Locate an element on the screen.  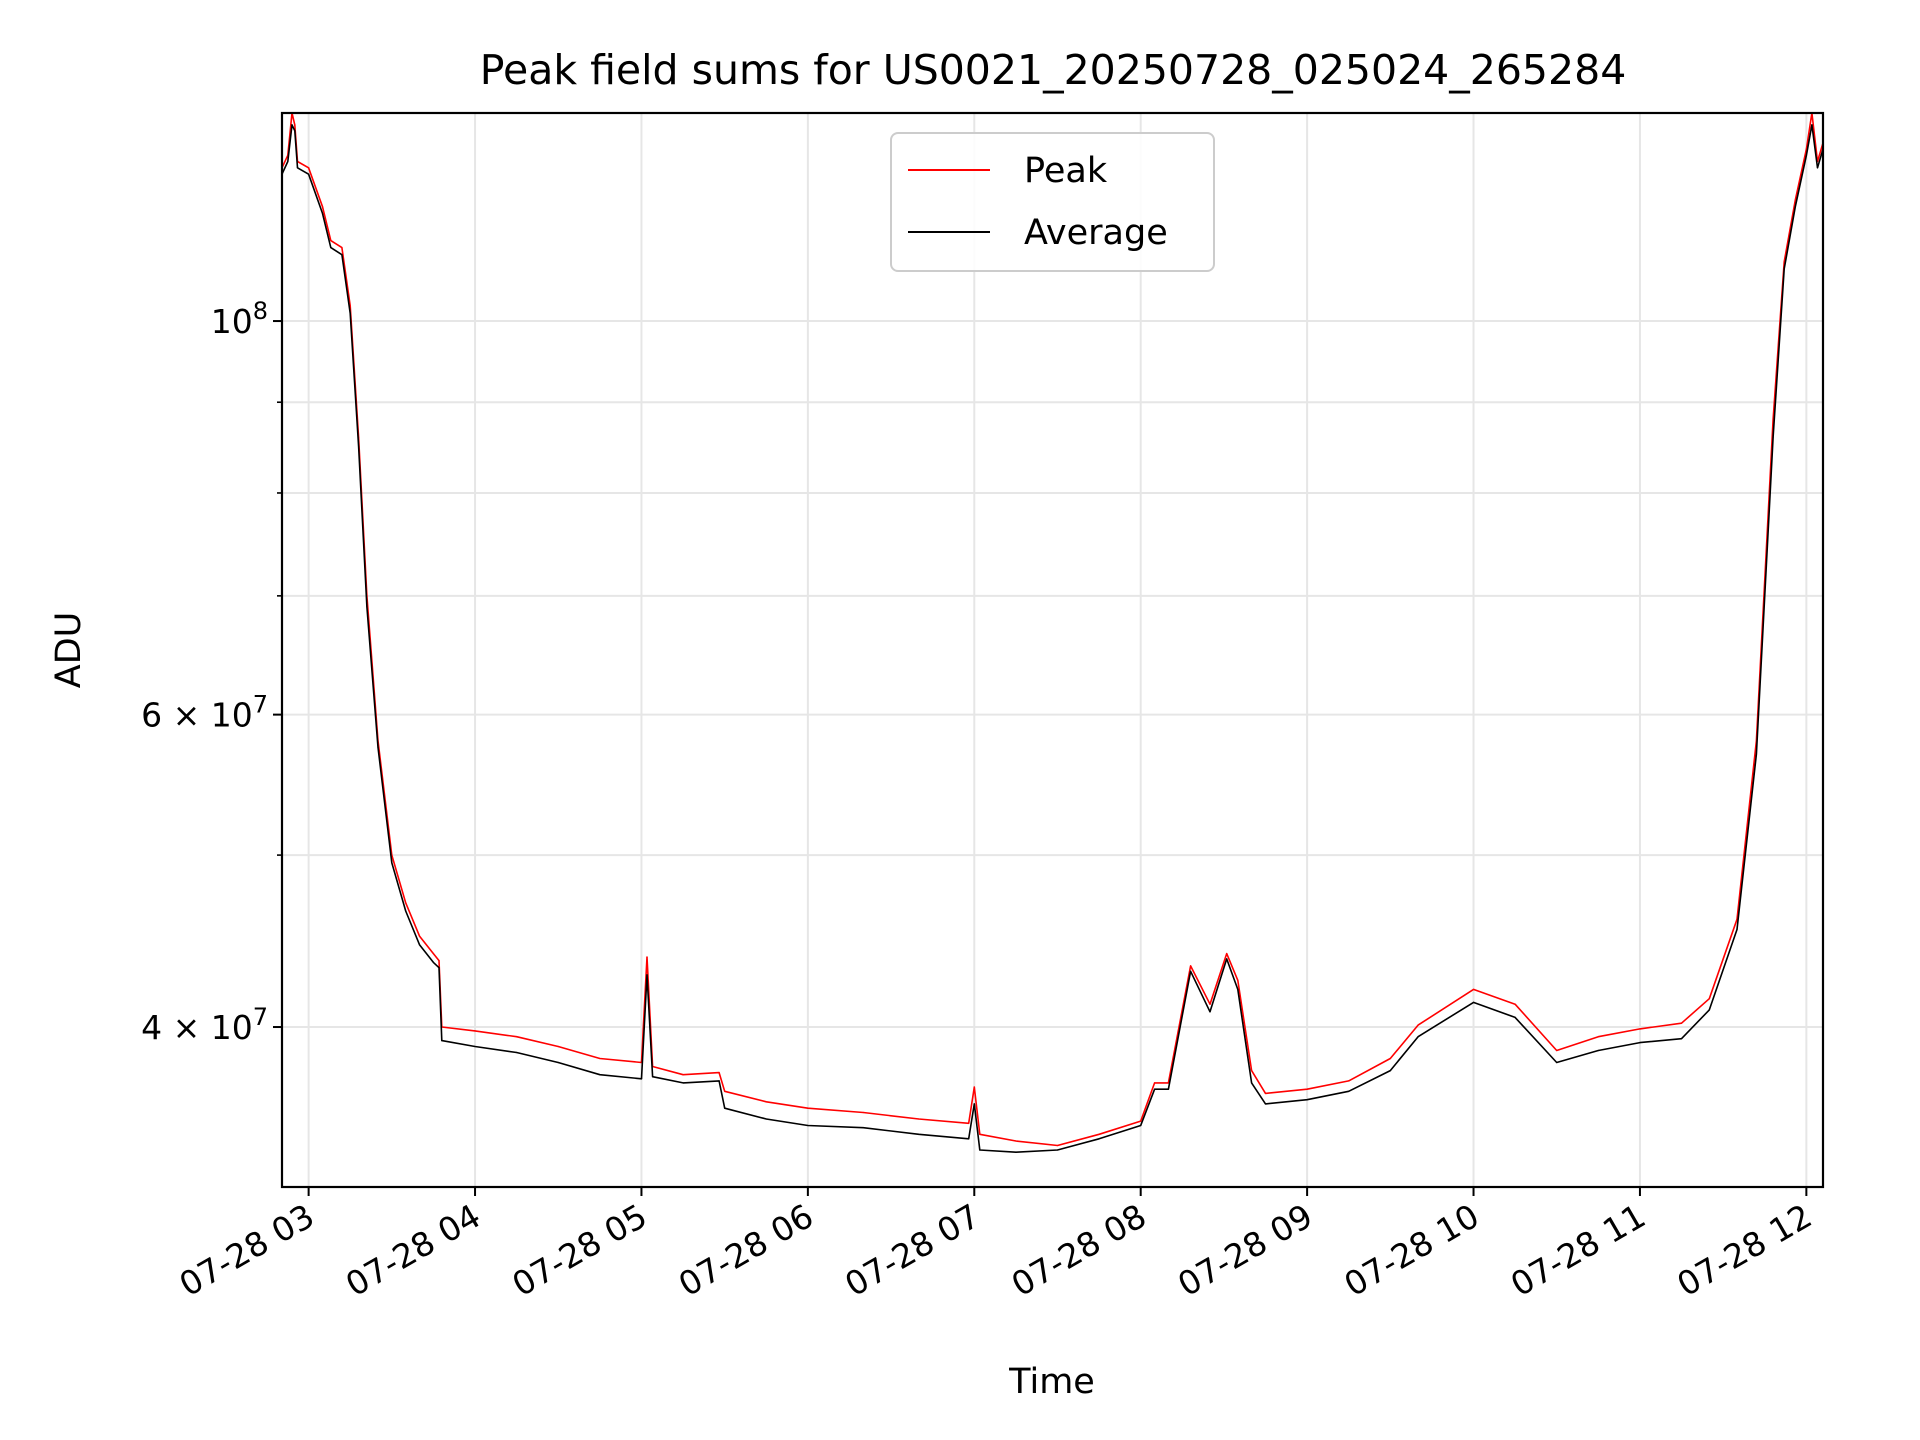
x-axis-label: Time is located at coordinates (1051, 1382).